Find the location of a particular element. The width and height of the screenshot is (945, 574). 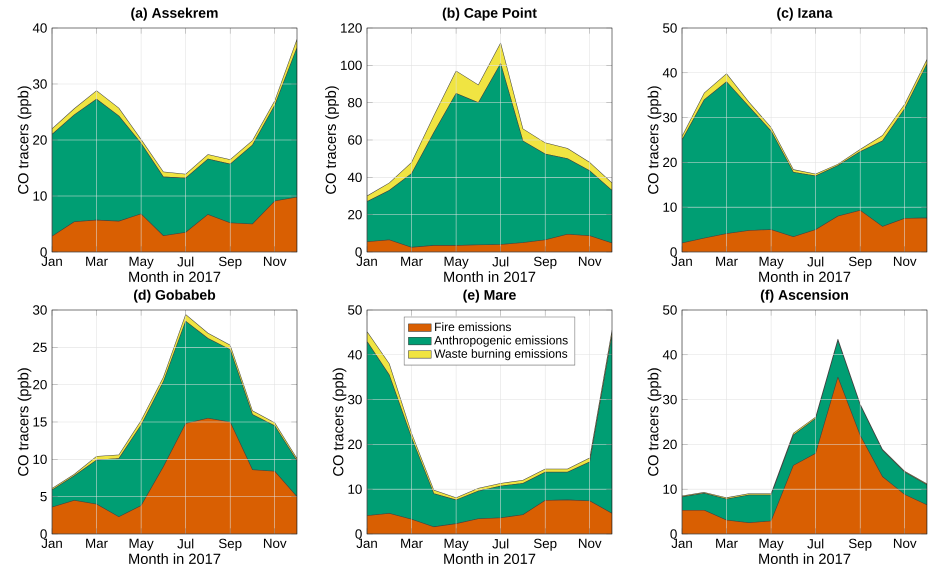

y-tick-label: 15 is located at coordinates (40, 422).